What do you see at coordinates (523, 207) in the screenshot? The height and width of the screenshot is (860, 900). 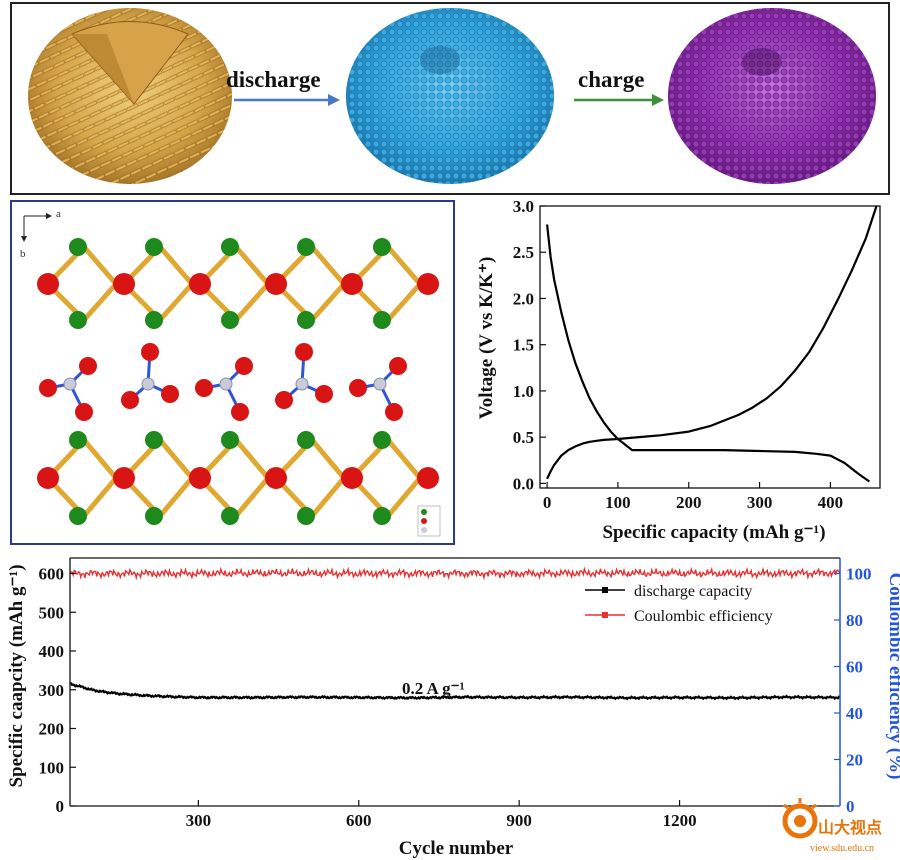 I see `voltage-y-tick-label: 3.0` at bounding box center [523, 207].